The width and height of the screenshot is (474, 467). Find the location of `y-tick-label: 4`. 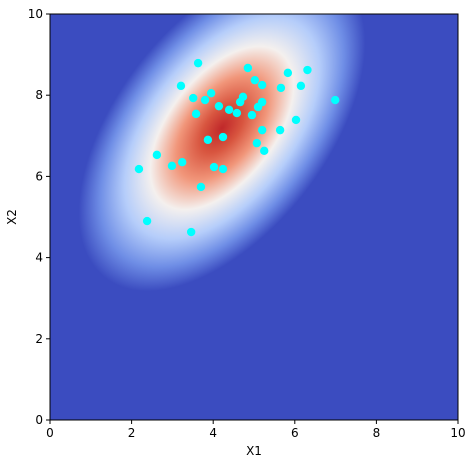

y-tick-label: 4 is located at coordinates (39, 258).